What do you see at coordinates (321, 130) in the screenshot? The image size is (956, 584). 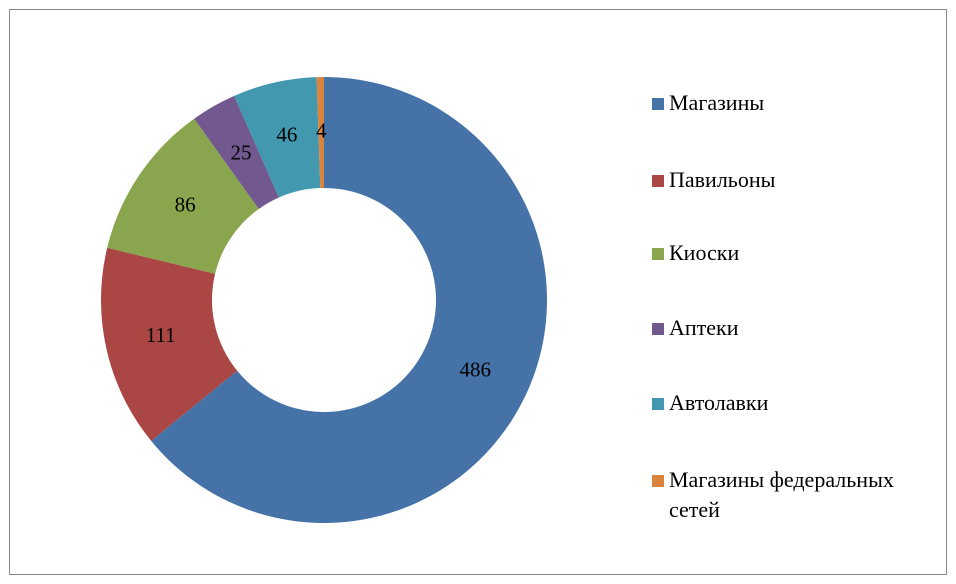 I see `data-label: 4` at bounding box center [321, 130].